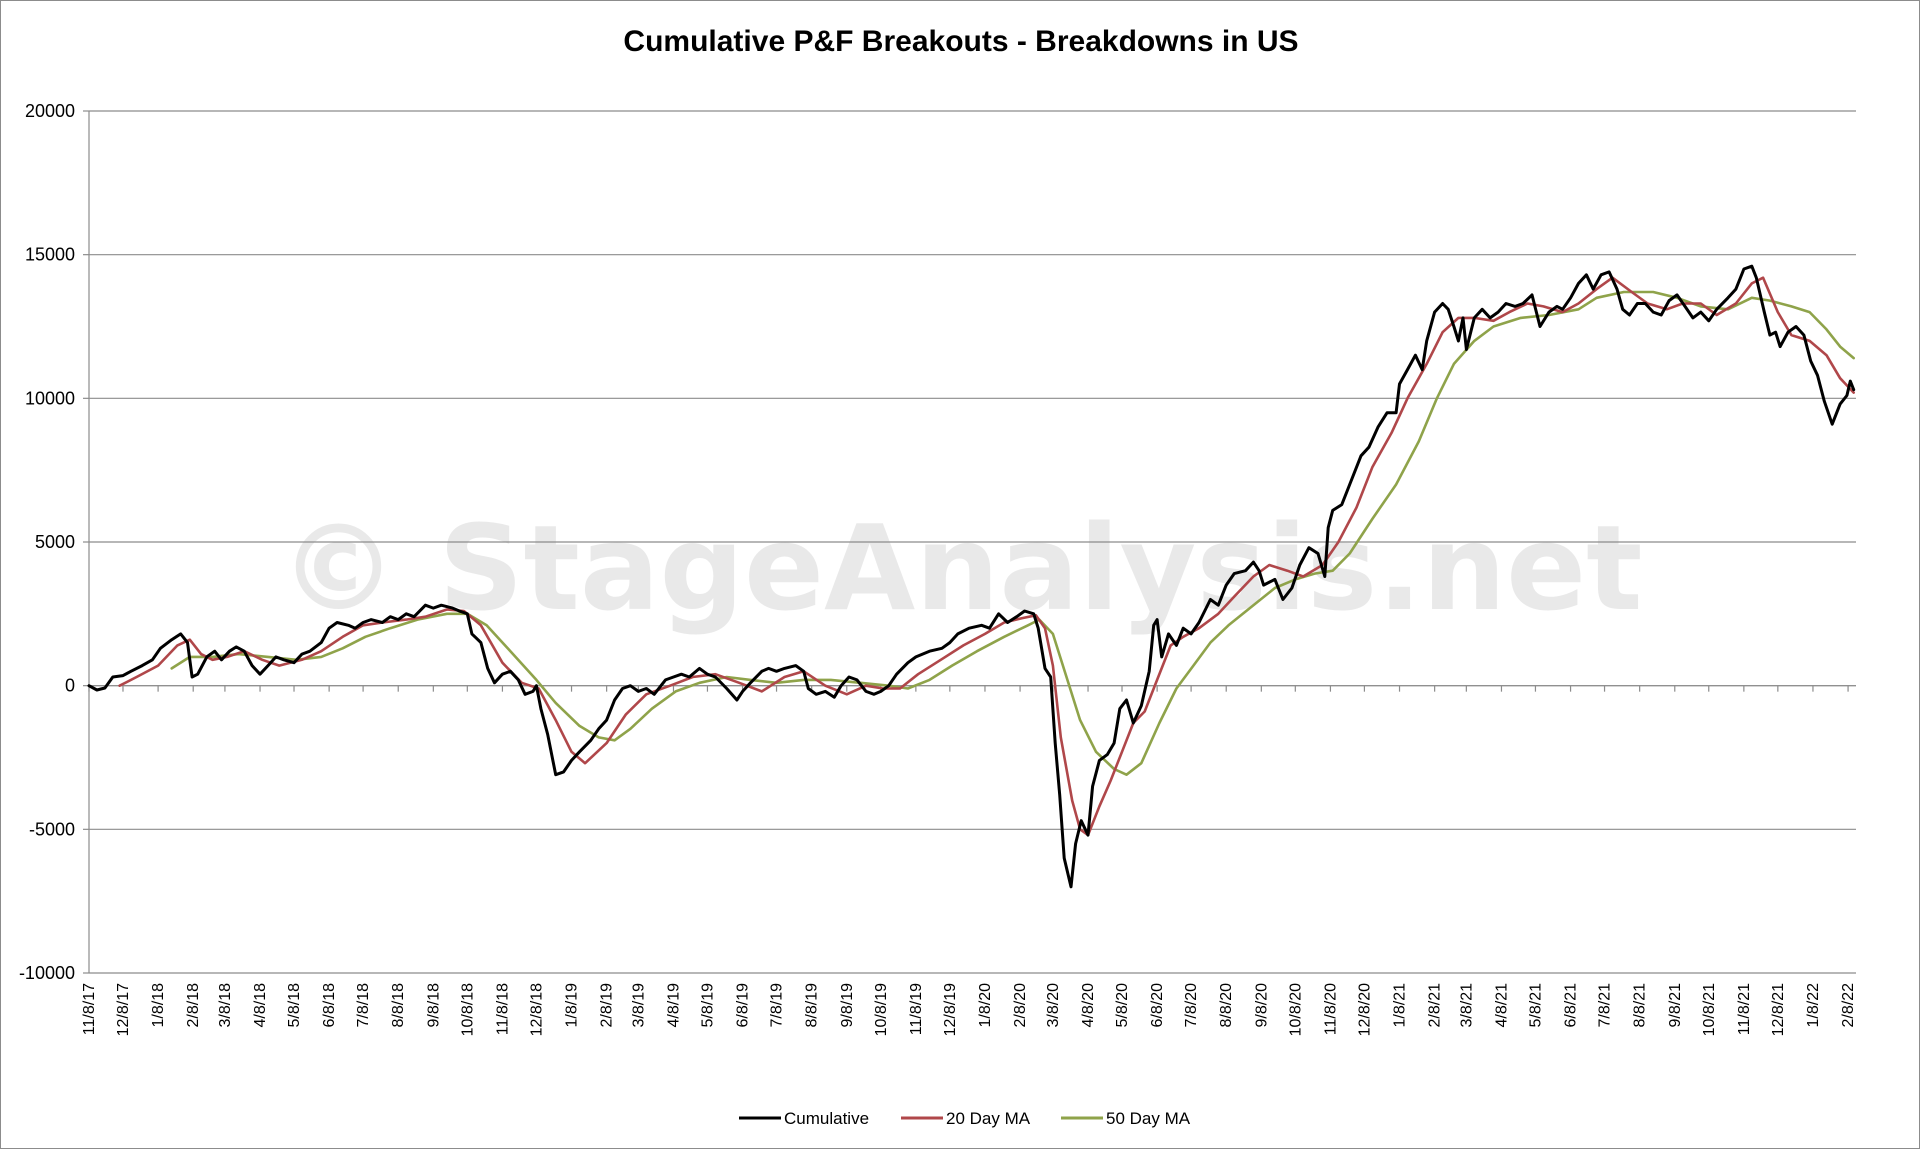 Image resolution: width=1920 pixels, height=1150 pixels. I want to click on y-tick-label: 5000, so click(55, 542).